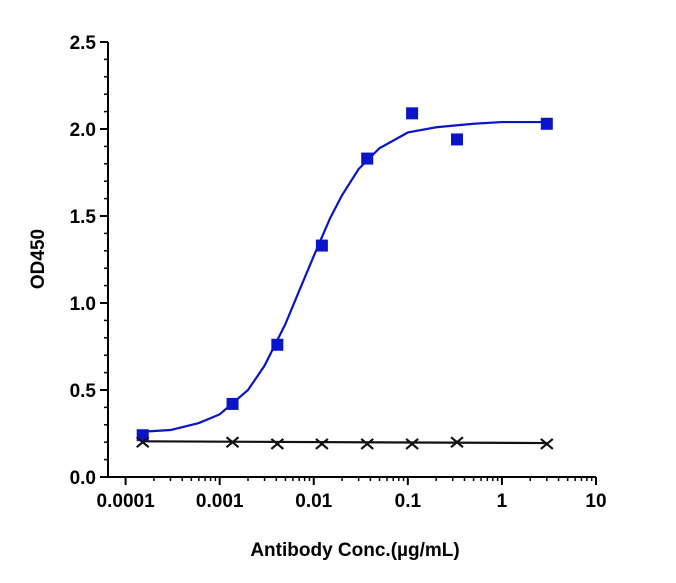 The image size is (676, 583). I want to click on x-tick-label: 0.1, so click(408, 501).